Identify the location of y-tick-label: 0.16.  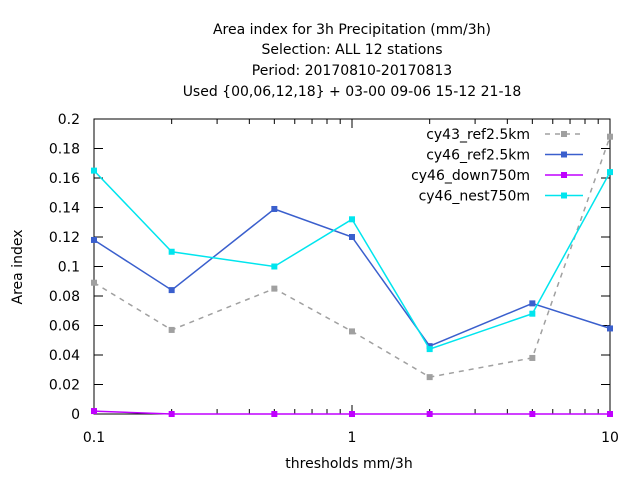
(64, 179).